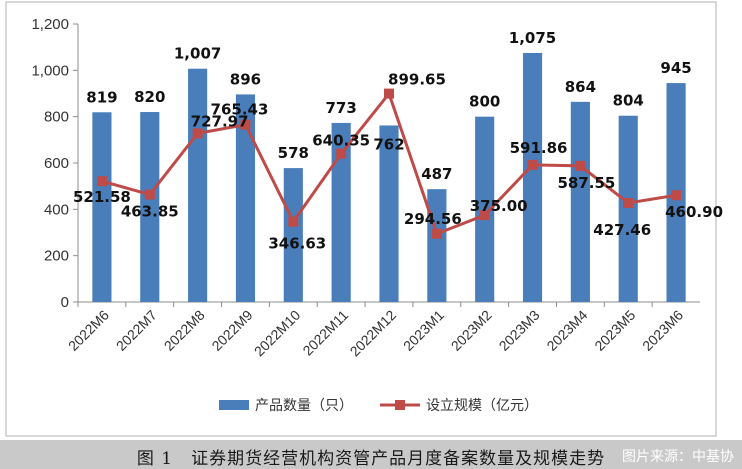 Image resolution: width=742 pixels, height=469 pixels. I want to click on line-value-label: 640.35, so click(341, 141).